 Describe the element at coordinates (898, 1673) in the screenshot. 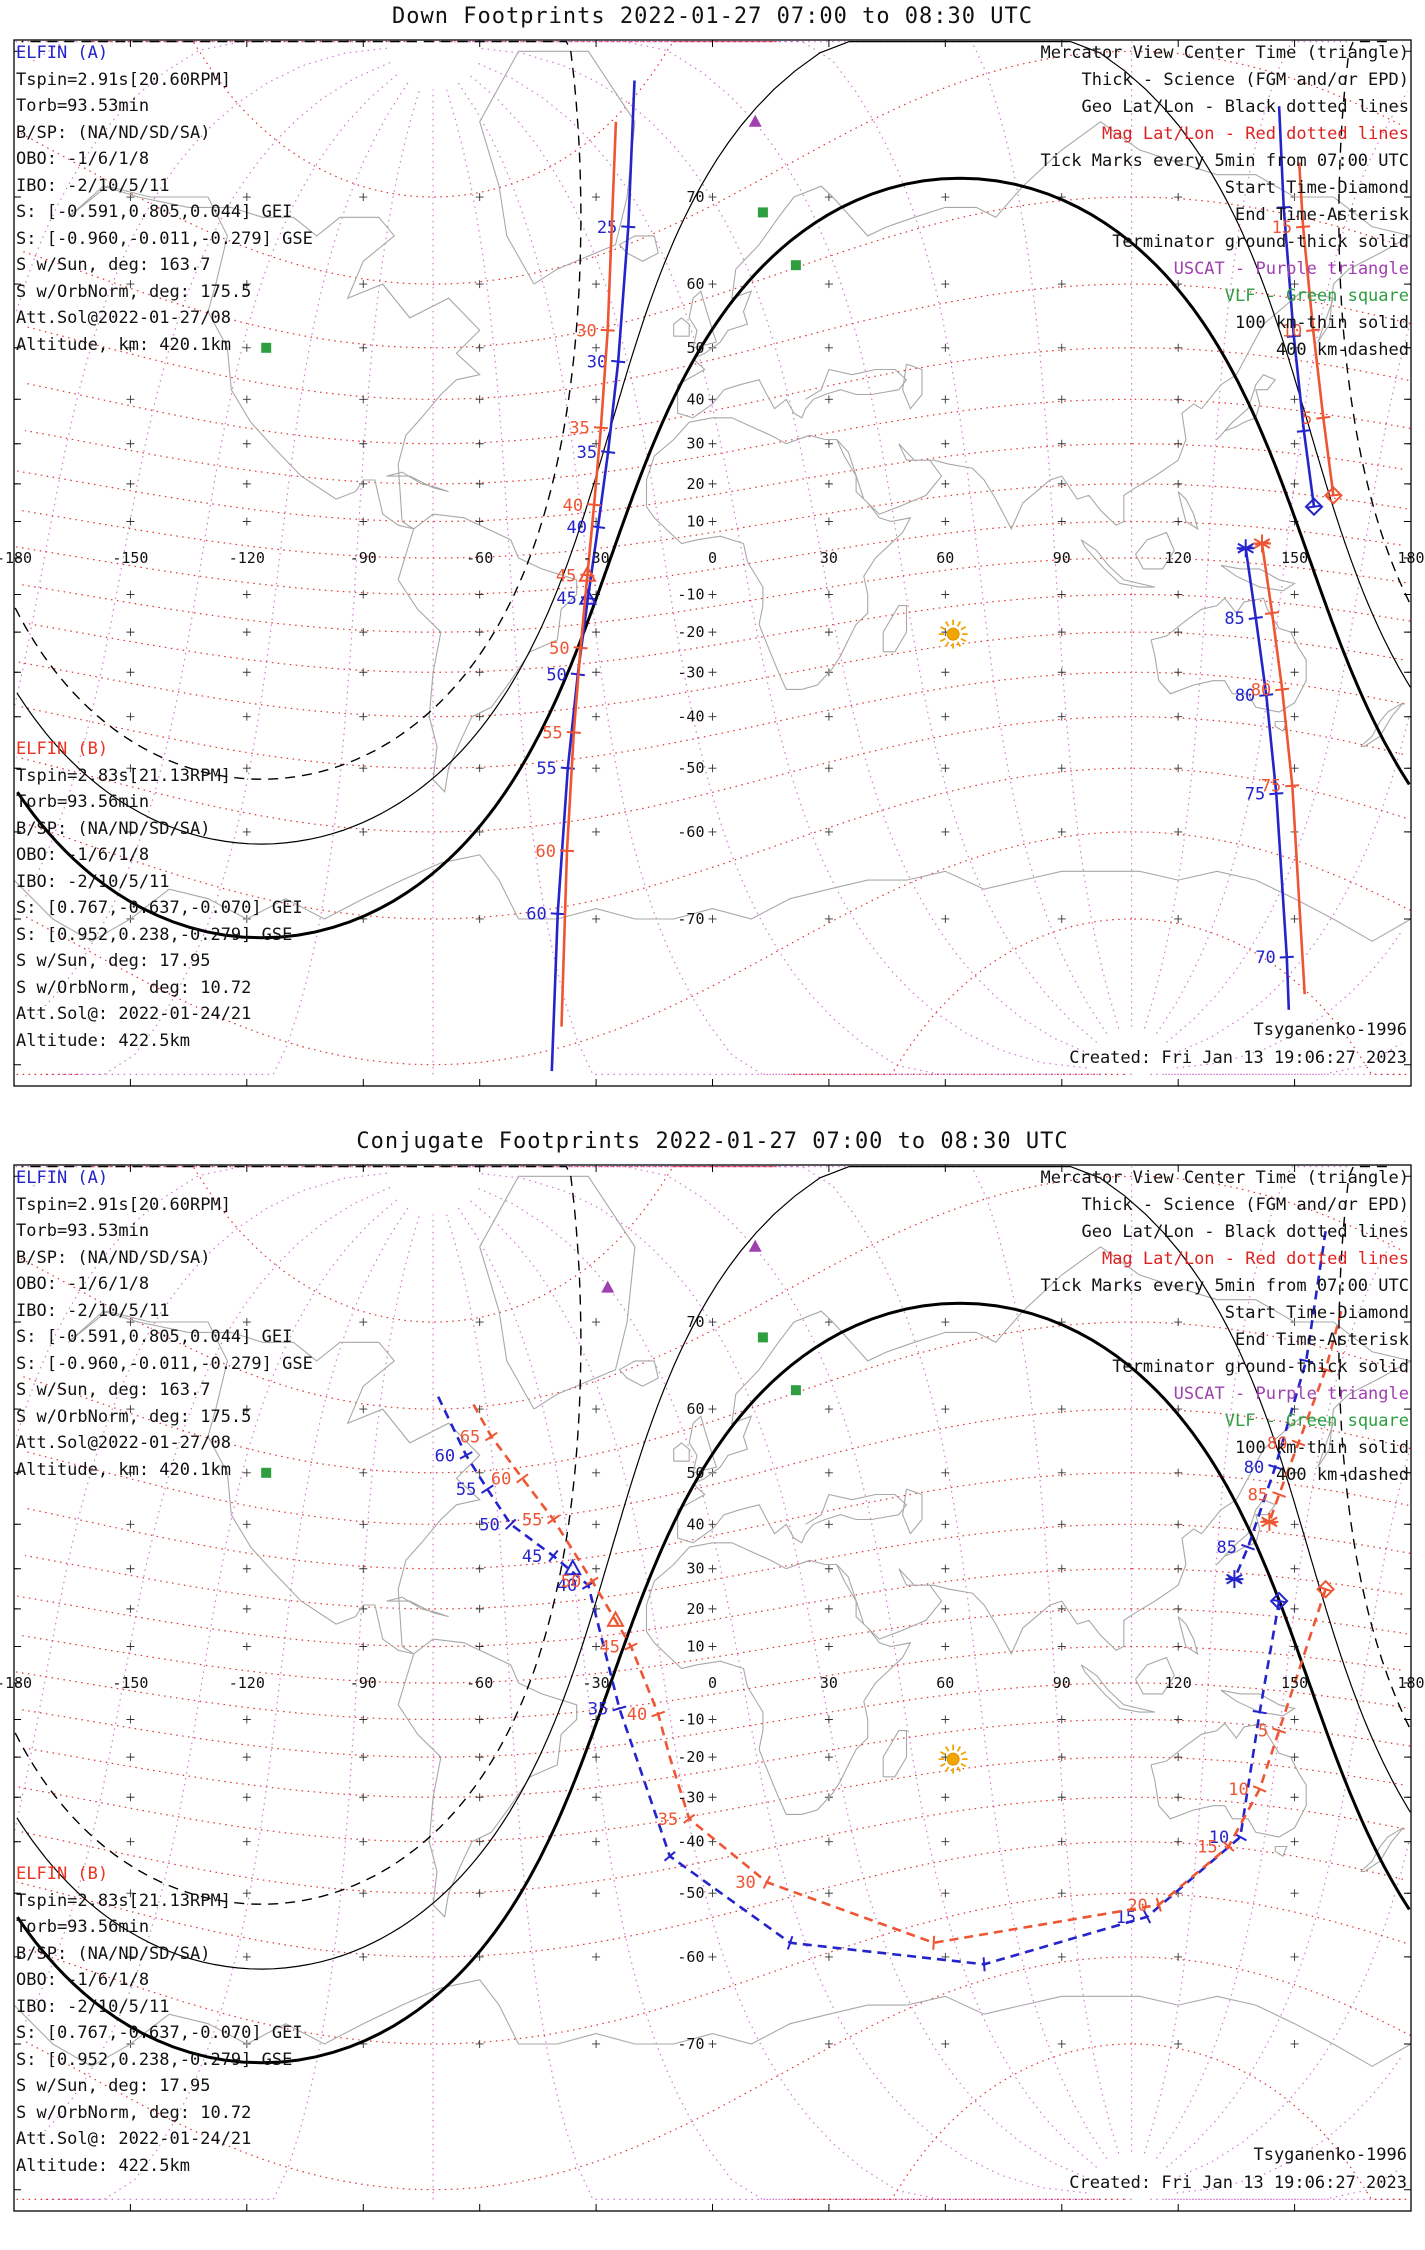

I see `track-elfin-b-conj` at that location.